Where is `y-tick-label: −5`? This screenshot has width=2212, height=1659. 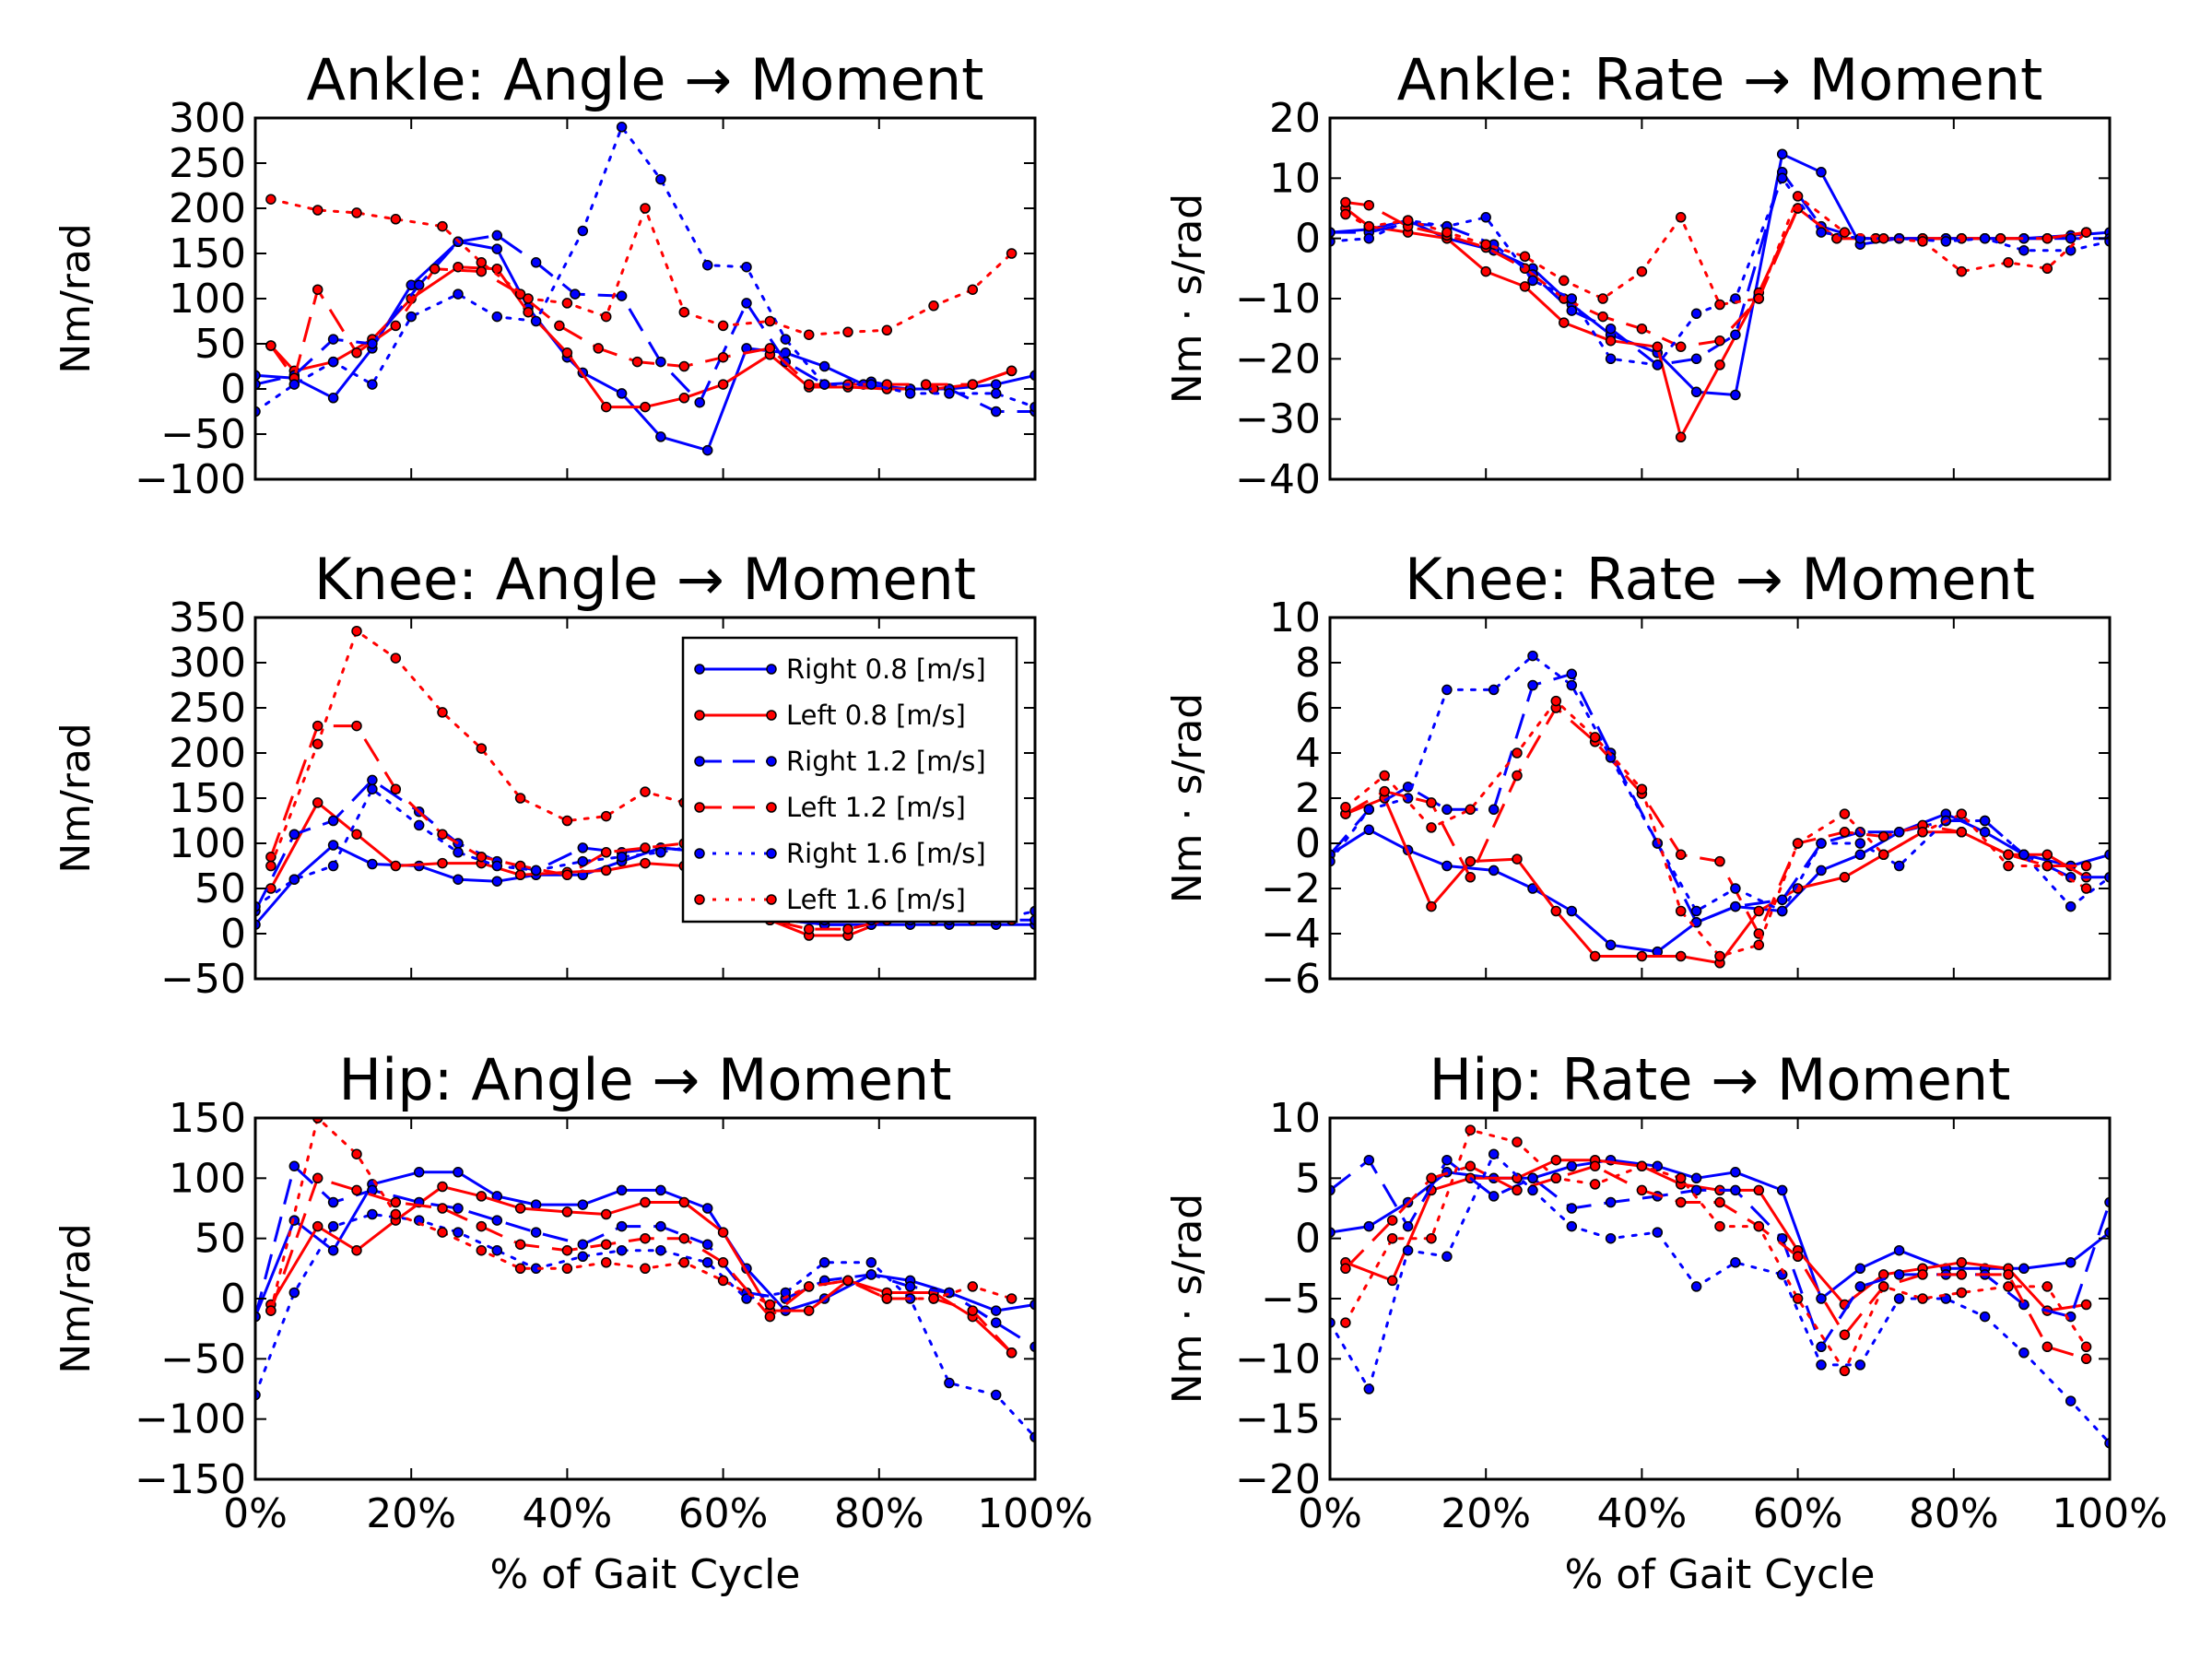 y-tick-label: −5 is located at coordinates (1291, 1299).